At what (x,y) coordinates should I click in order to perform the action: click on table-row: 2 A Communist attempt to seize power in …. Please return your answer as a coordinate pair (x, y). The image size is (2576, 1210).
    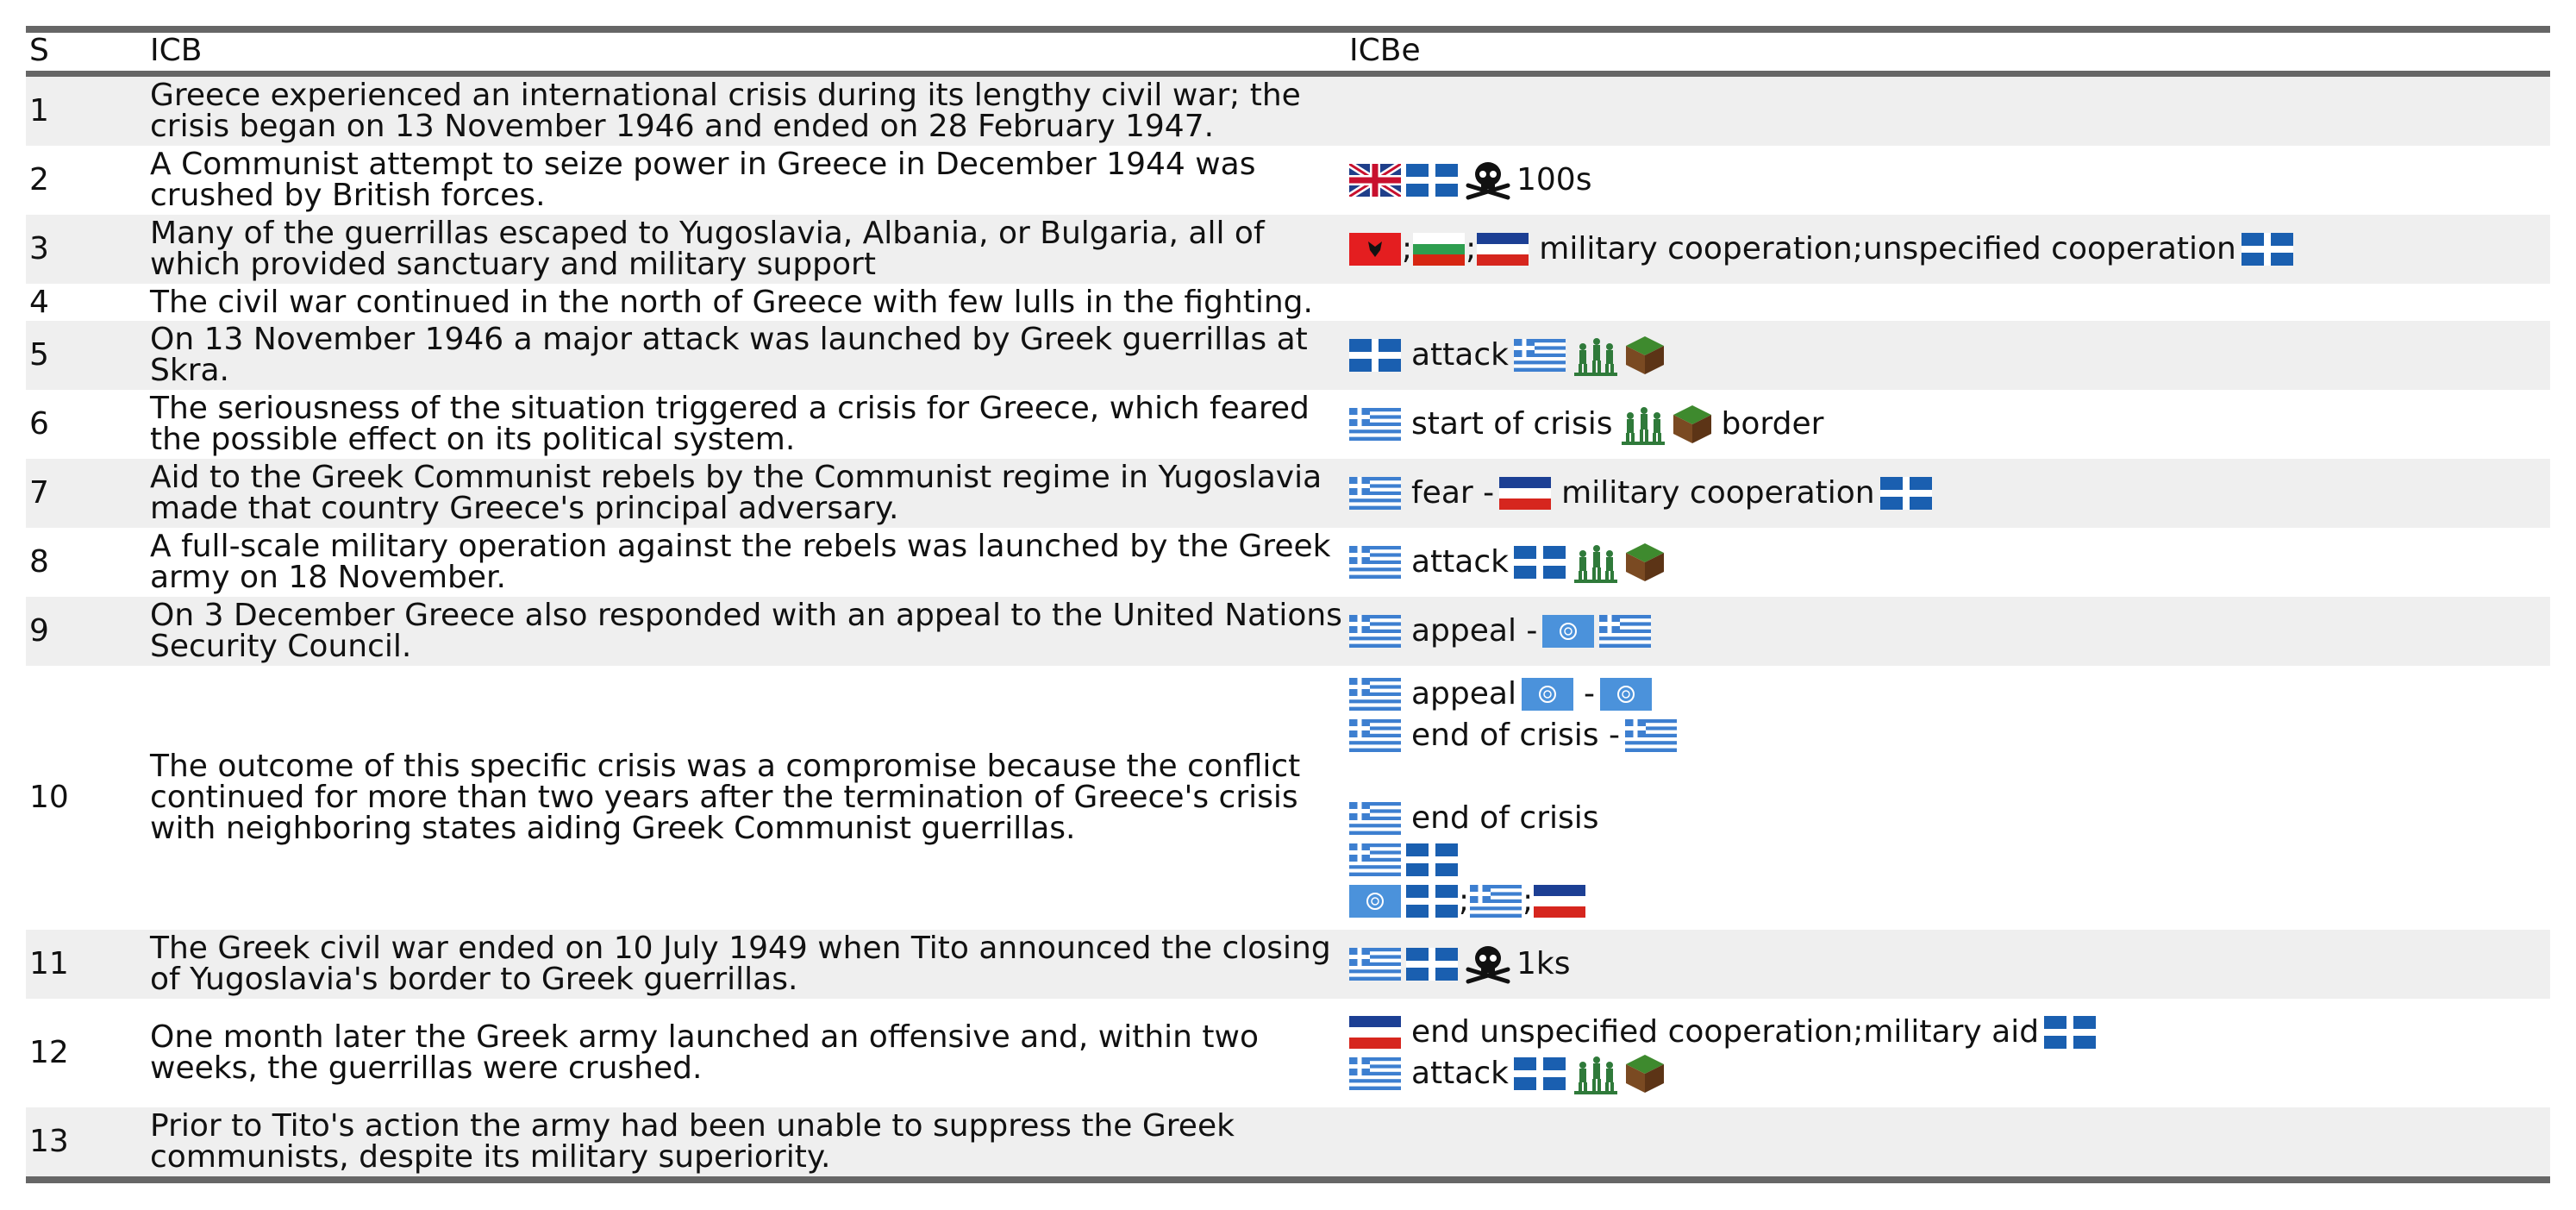
    Looking at the image, I should click on (1288, 180).